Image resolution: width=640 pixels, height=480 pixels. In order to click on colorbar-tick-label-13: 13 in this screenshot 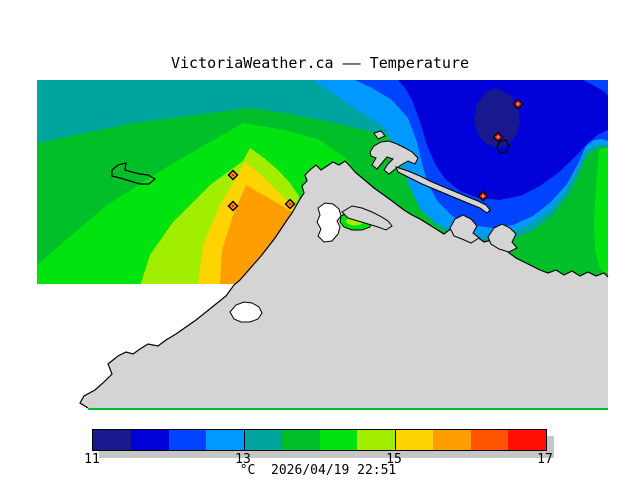, I will do `click(243, 459)`.